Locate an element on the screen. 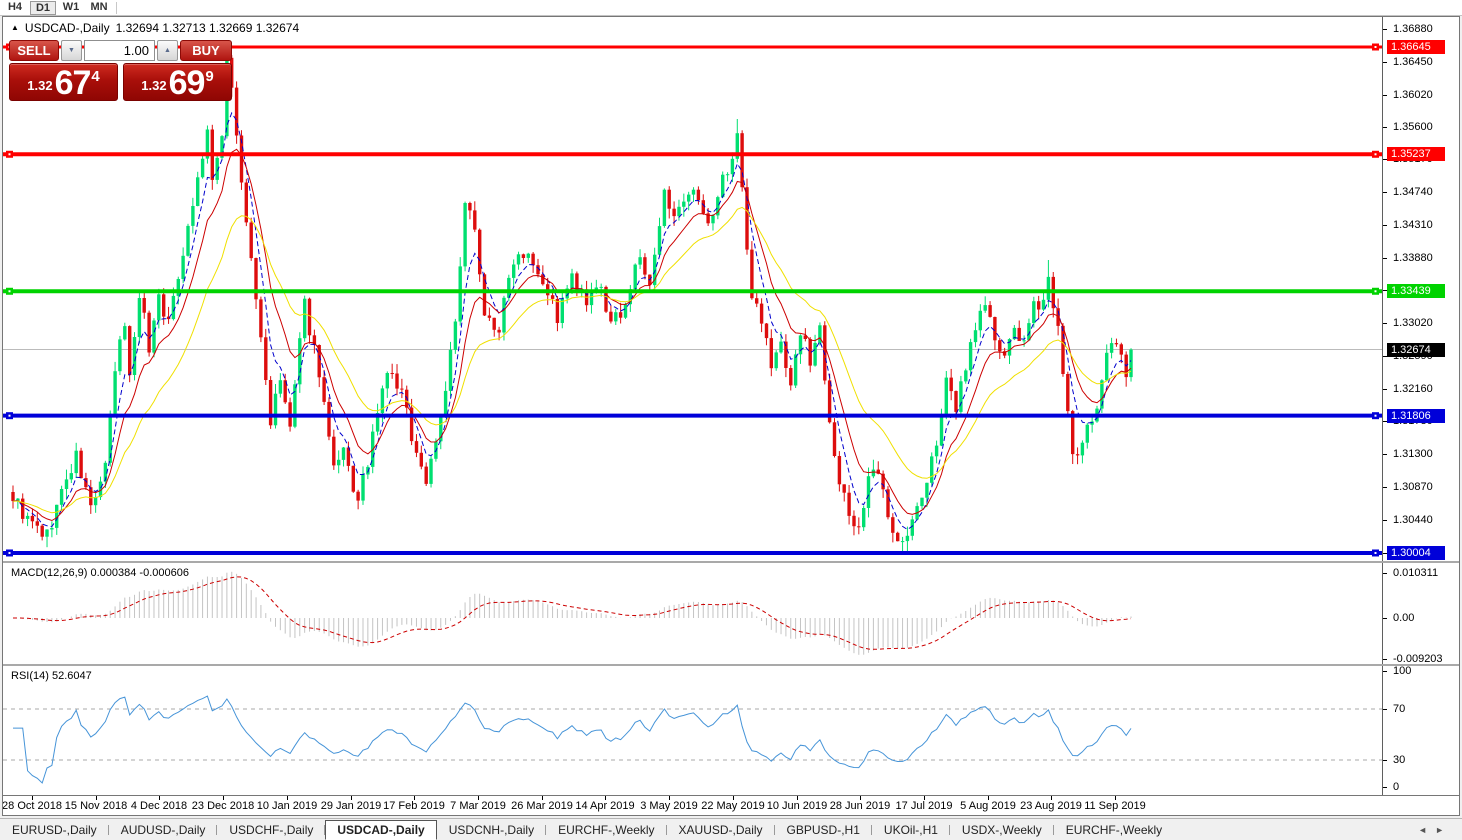 This screenshot has height=840, width=1462. sell-price-pip: 4 is located at coordinates (95, 76).